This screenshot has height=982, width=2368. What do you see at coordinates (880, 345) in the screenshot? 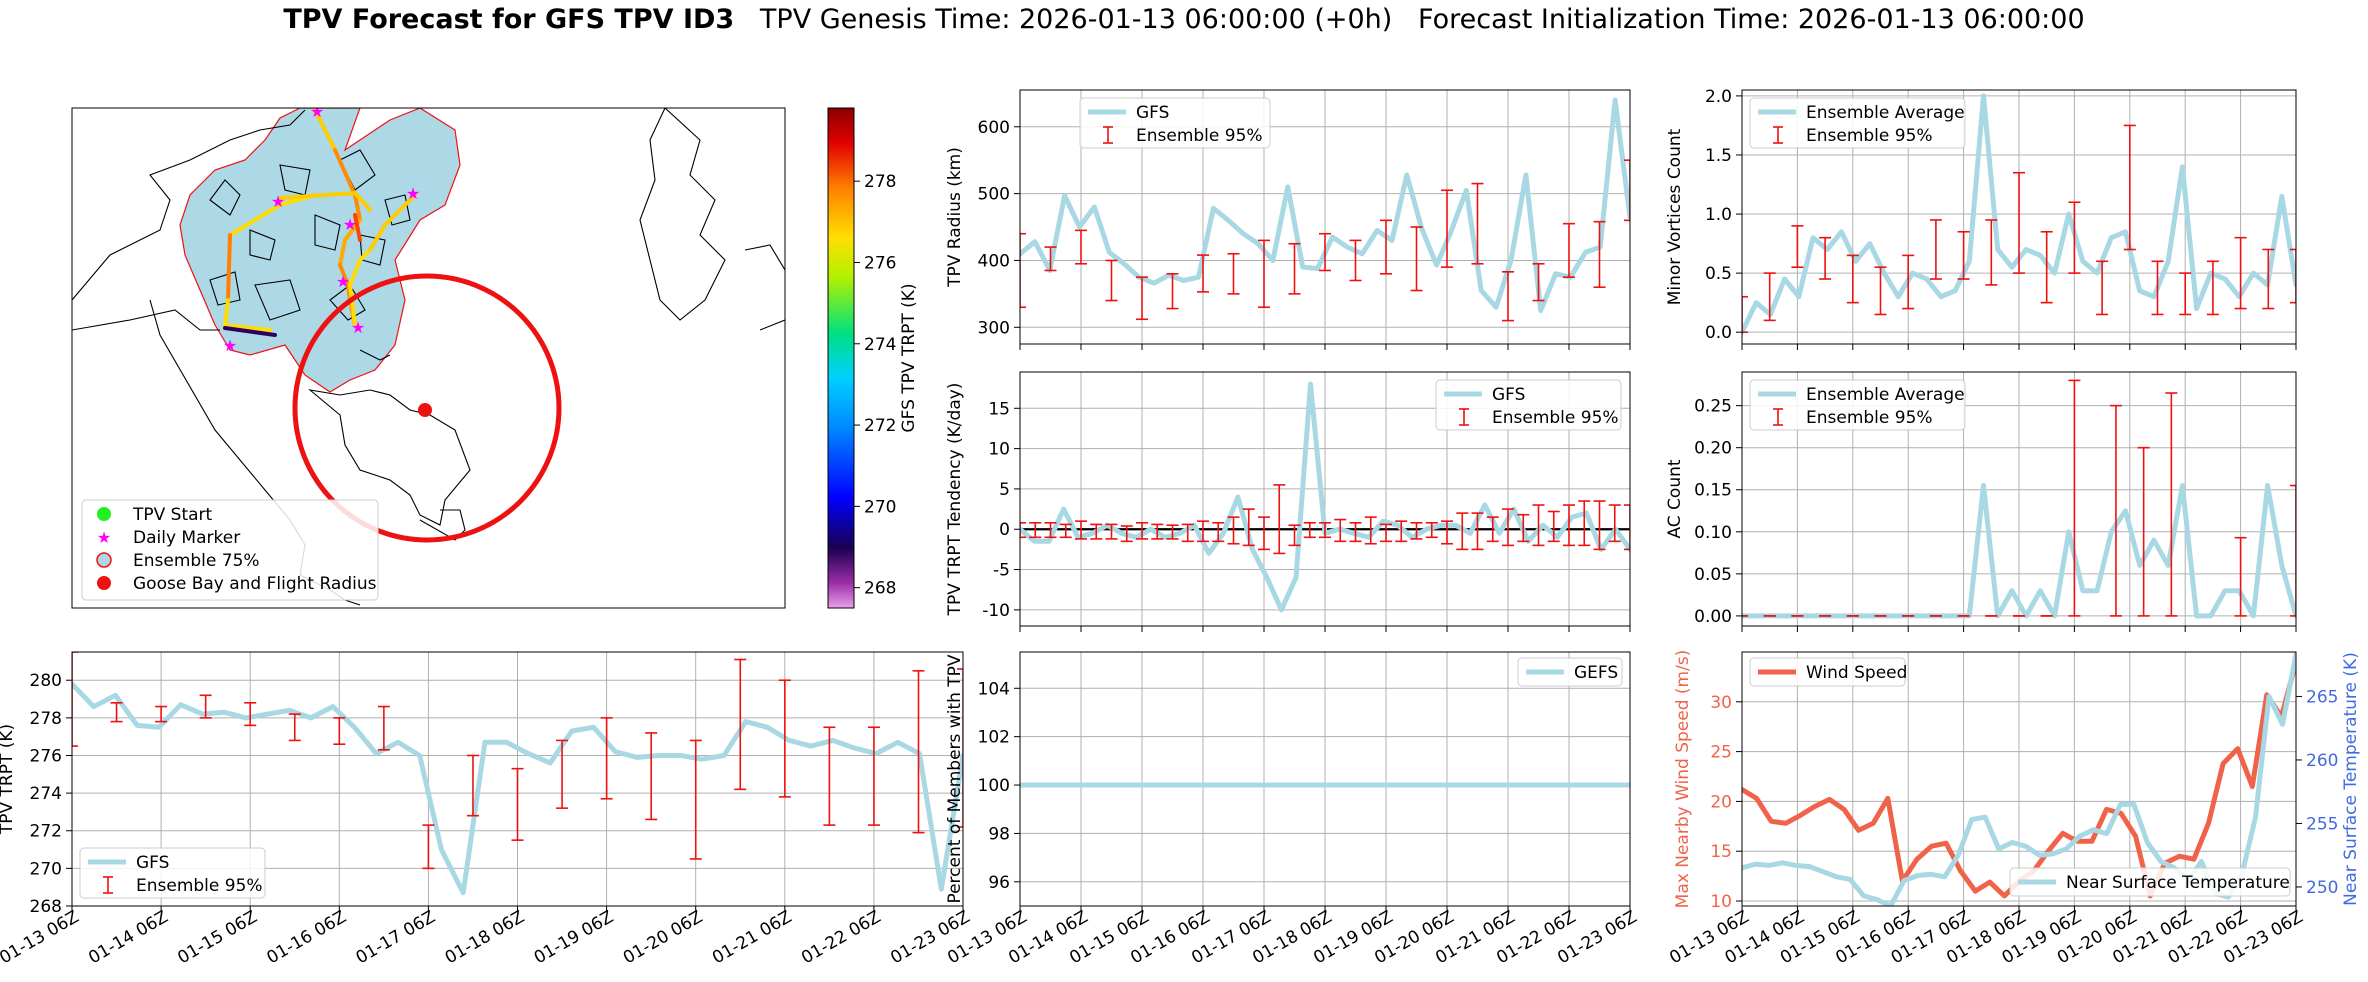
I see `colorbar-tick-label: 274` at bounding box center [880, 345].